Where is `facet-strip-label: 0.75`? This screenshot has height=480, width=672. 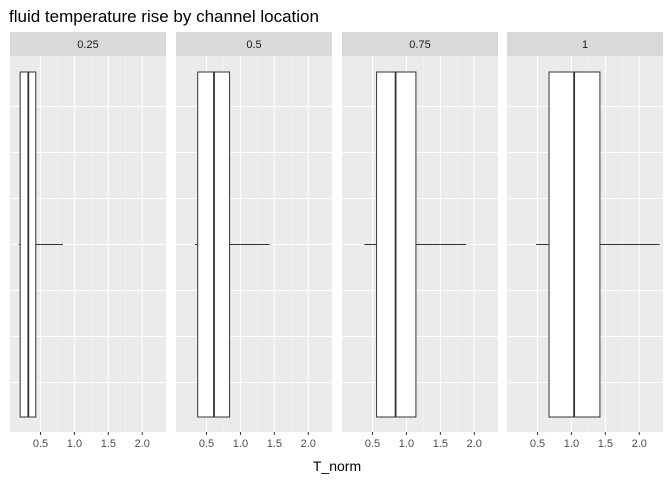 facet-strip-label: 0.75 is located at coordinates (419, 45).